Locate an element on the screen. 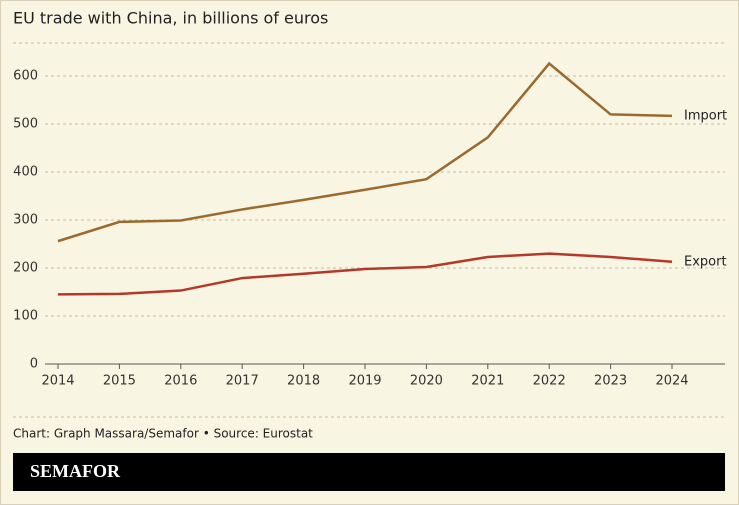 This screenshot has width=739, height=505. y-tick-label: 500 is located at coordinates (25, 124).